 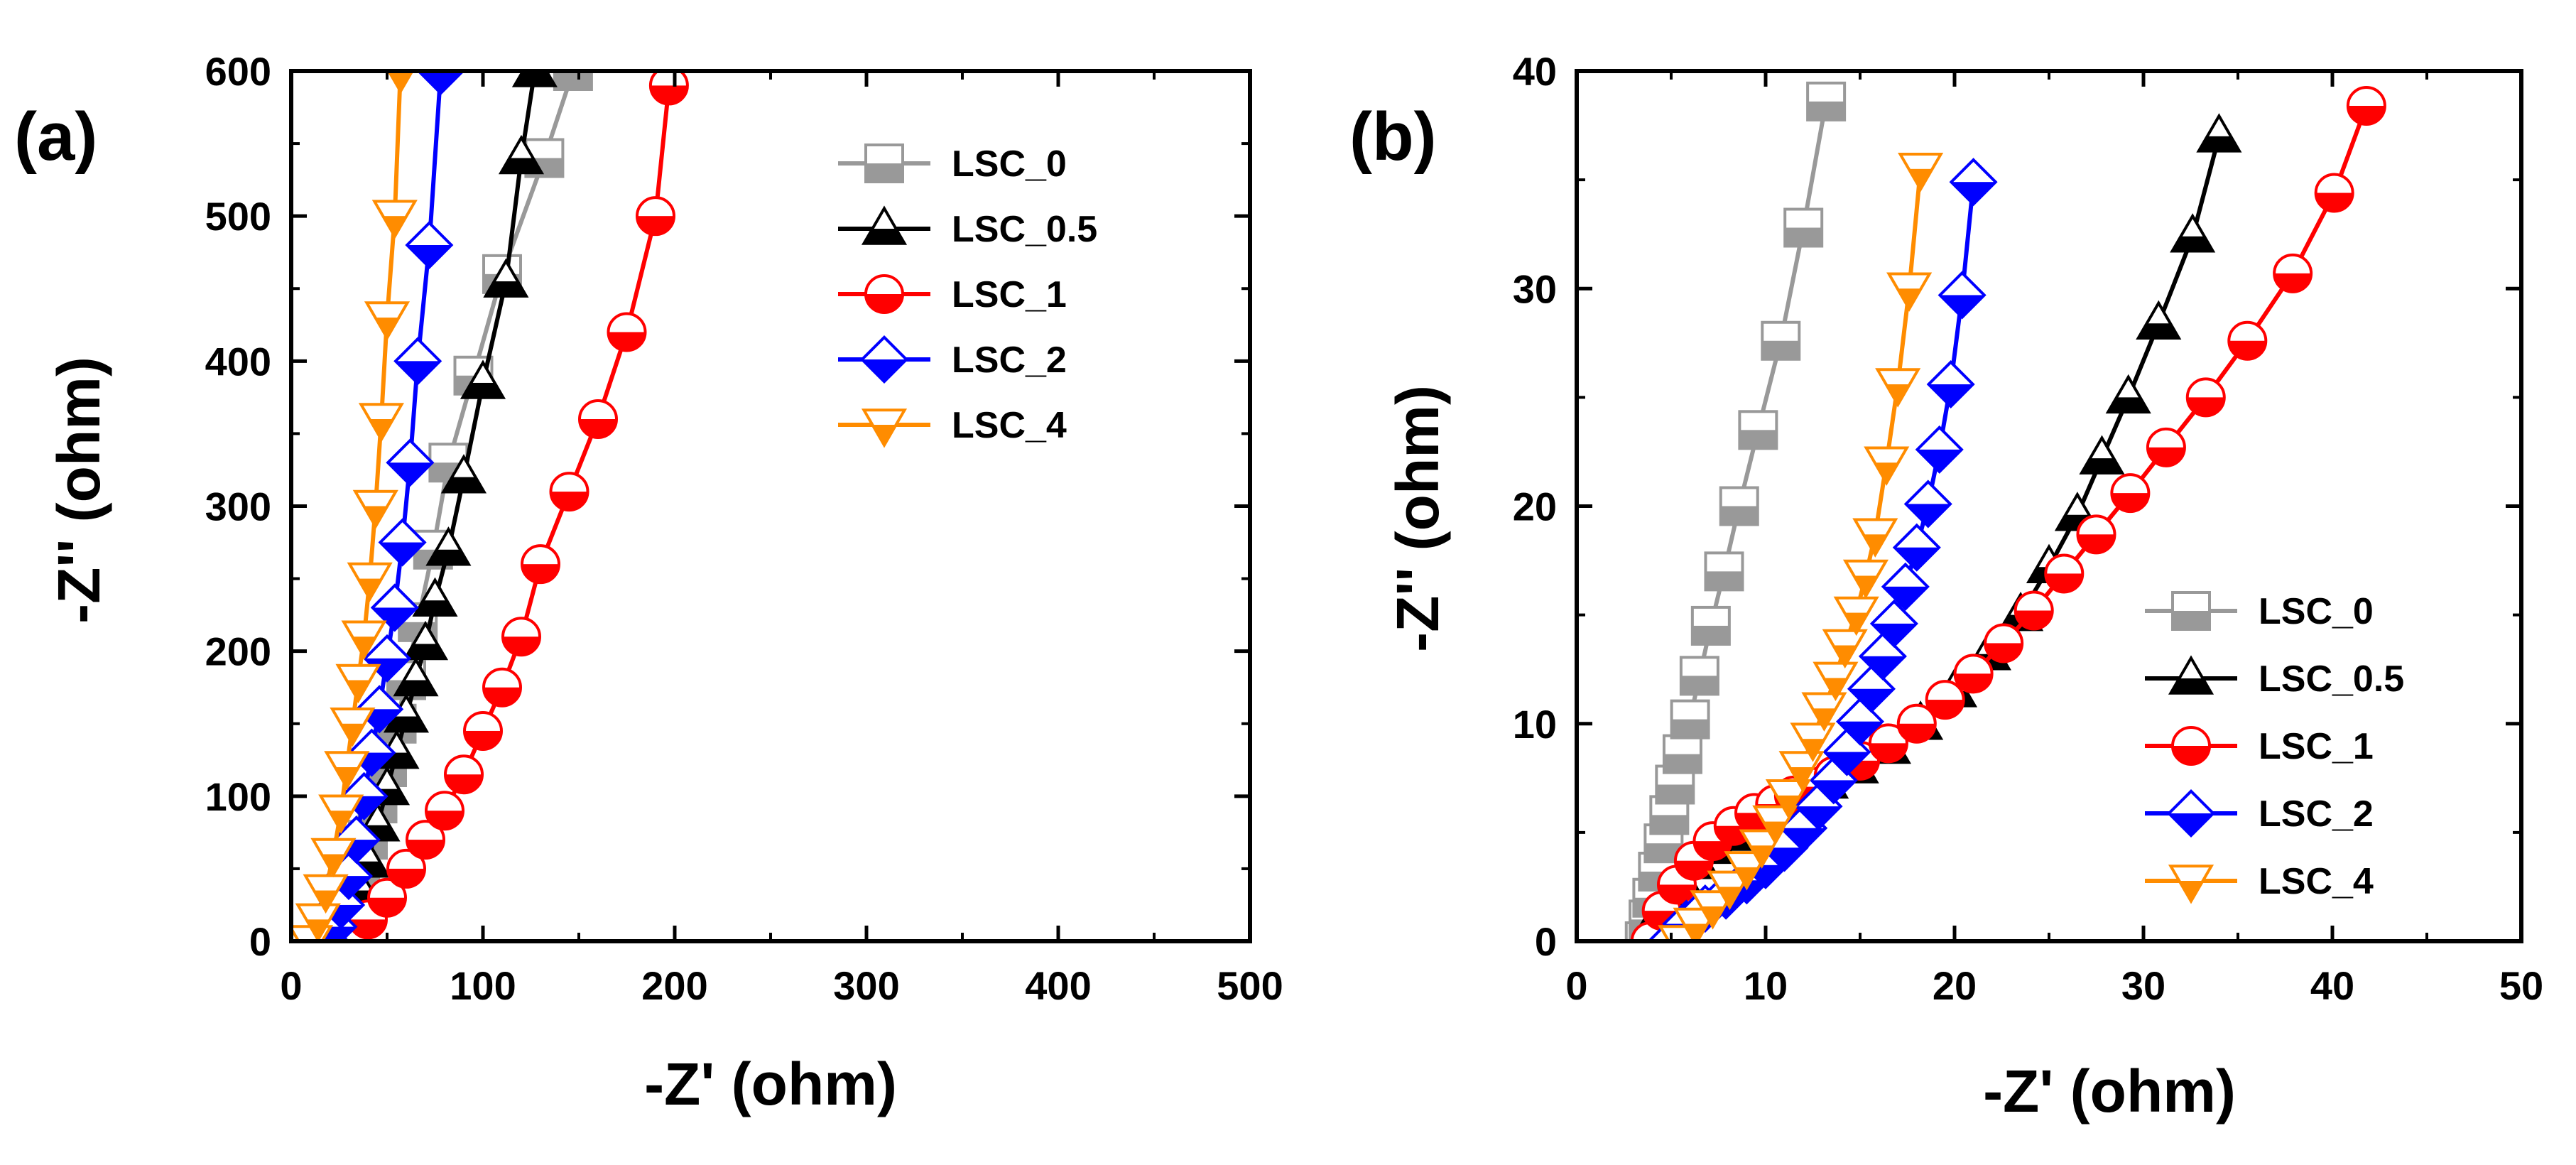 What do you see at coordinates (1393, 137) in the screenshot?
I see `panel-b-label: (b)` at bounding box center [1393, 137].